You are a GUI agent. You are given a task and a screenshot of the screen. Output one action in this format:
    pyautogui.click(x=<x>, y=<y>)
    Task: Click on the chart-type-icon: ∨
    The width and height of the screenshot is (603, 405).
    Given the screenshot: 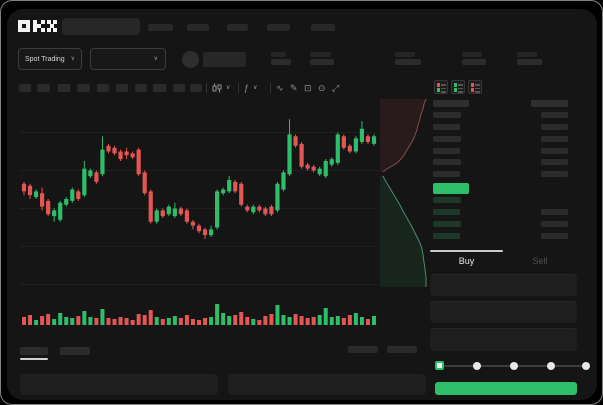 What is the action you would take?
    pyautogui.click(x=221, y=88)
    